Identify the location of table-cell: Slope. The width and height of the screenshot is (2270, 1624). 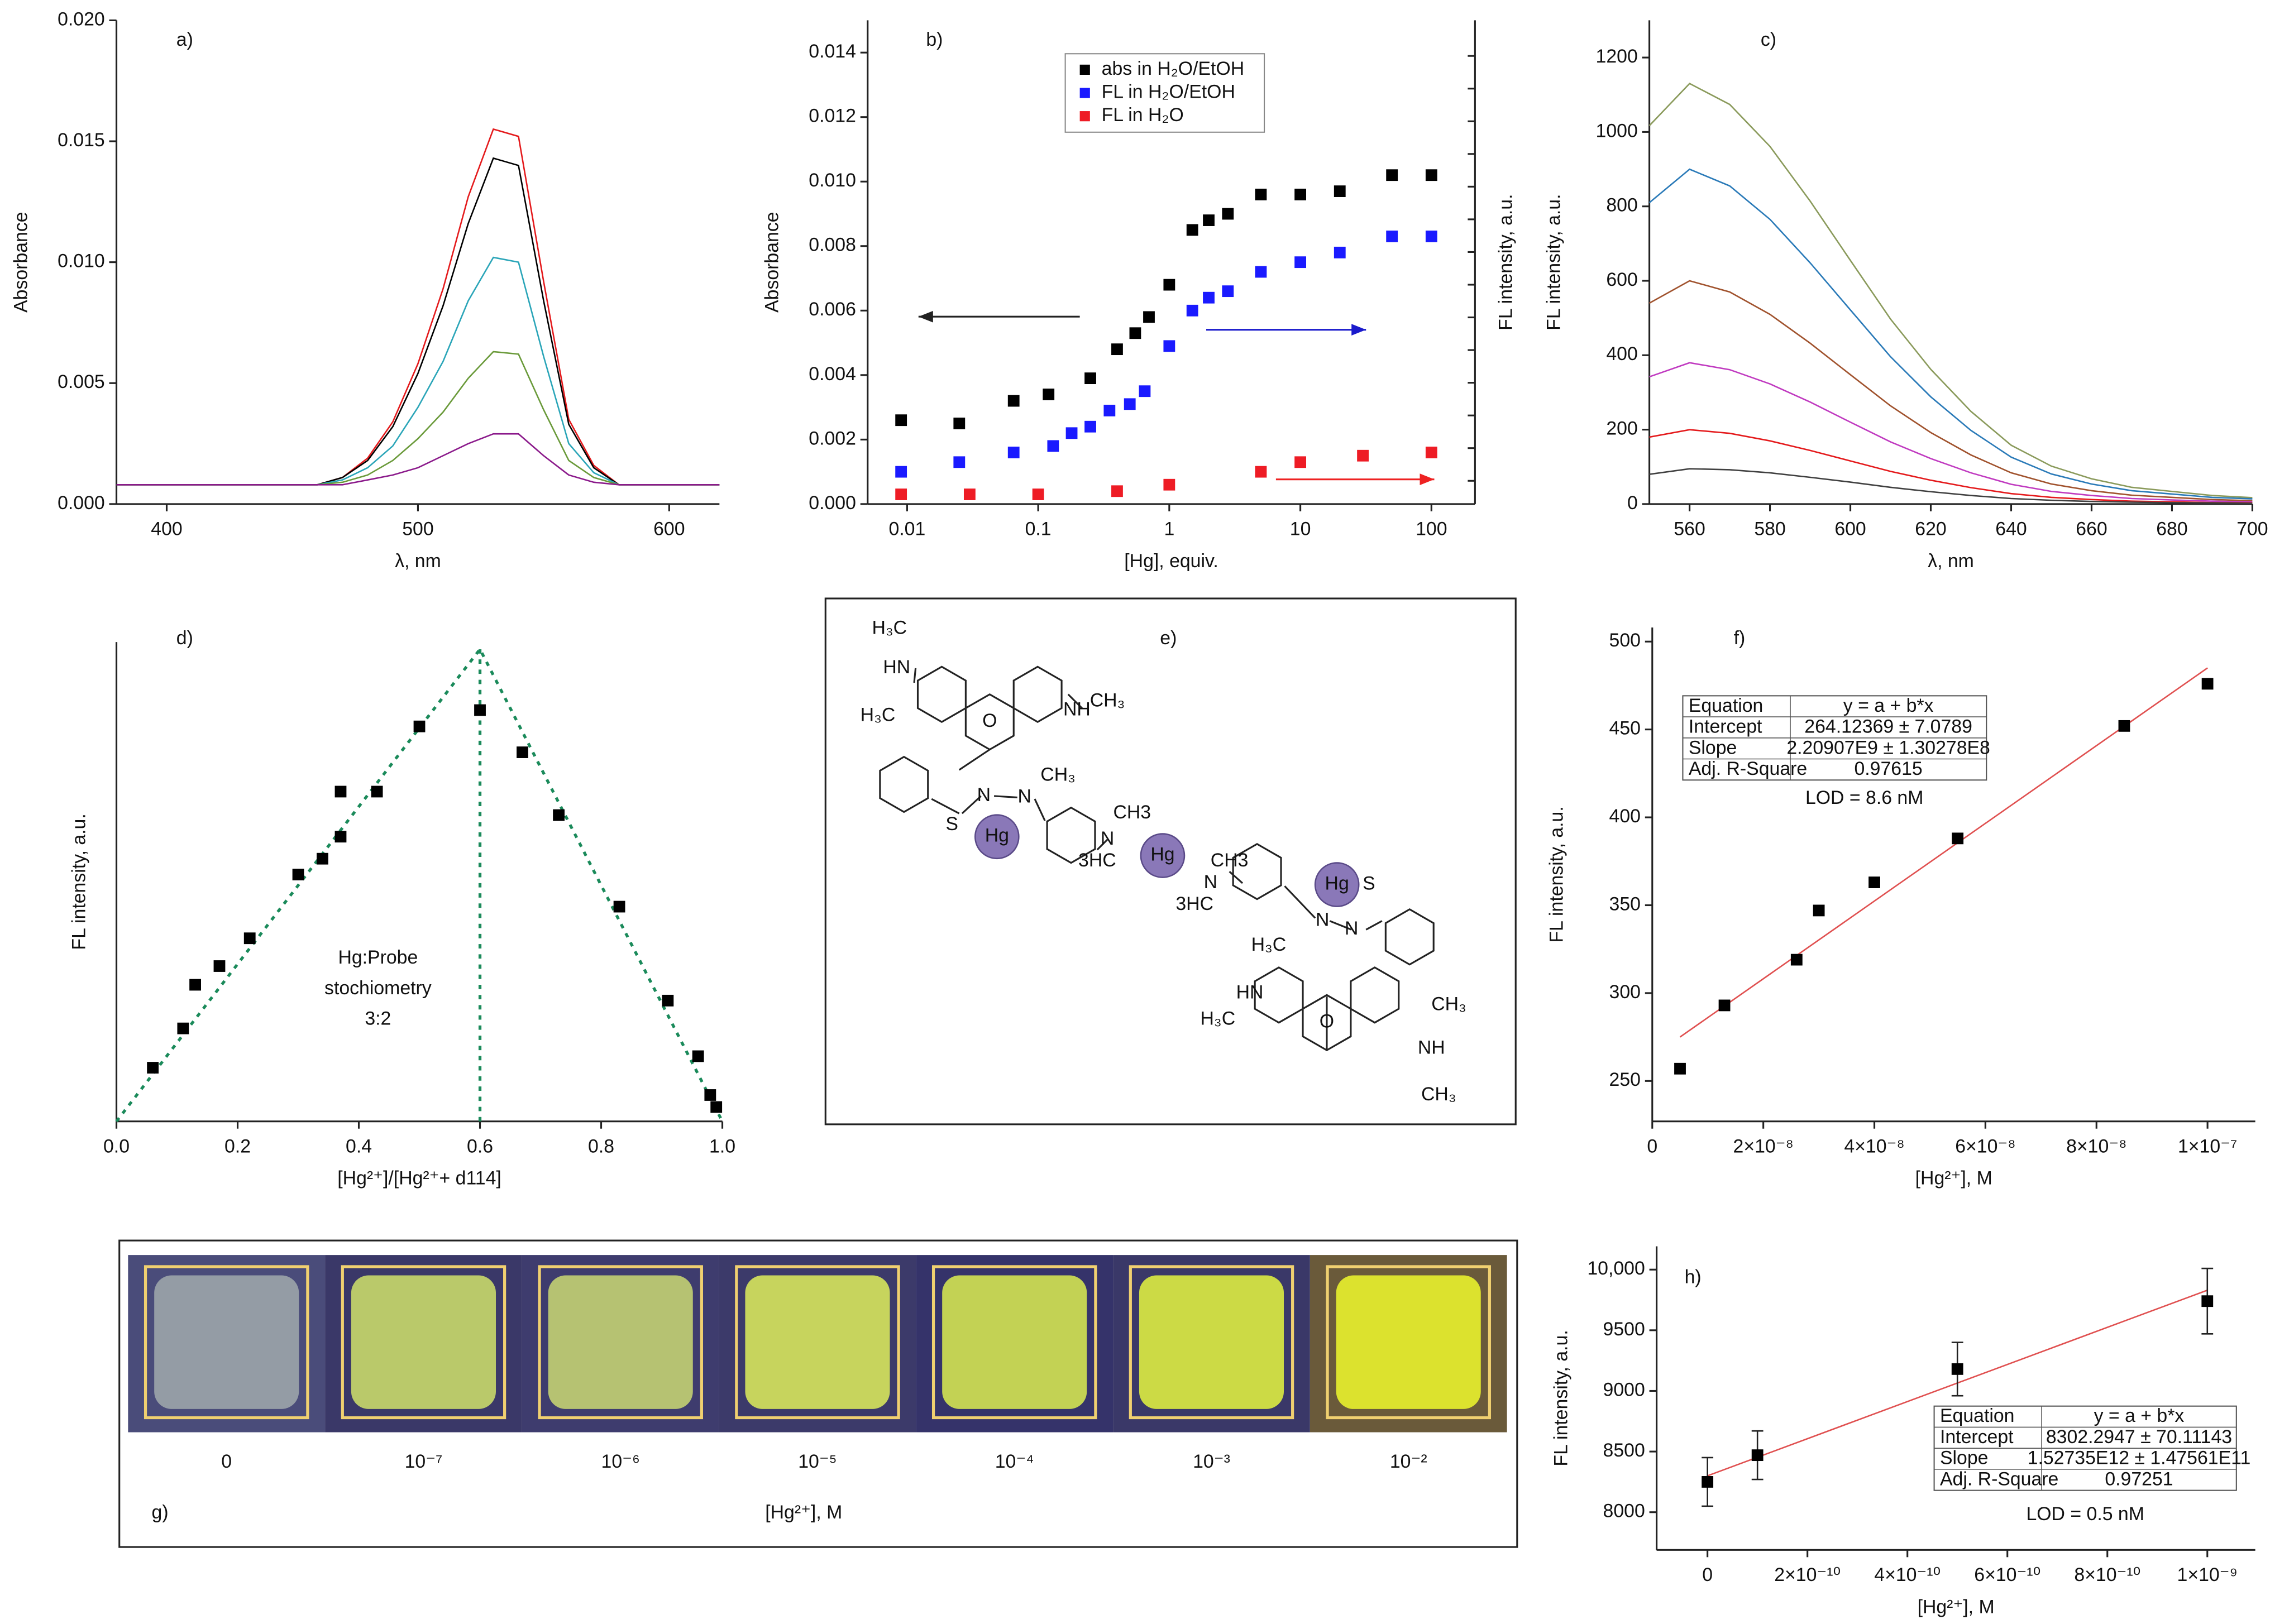
(1964, 1458).